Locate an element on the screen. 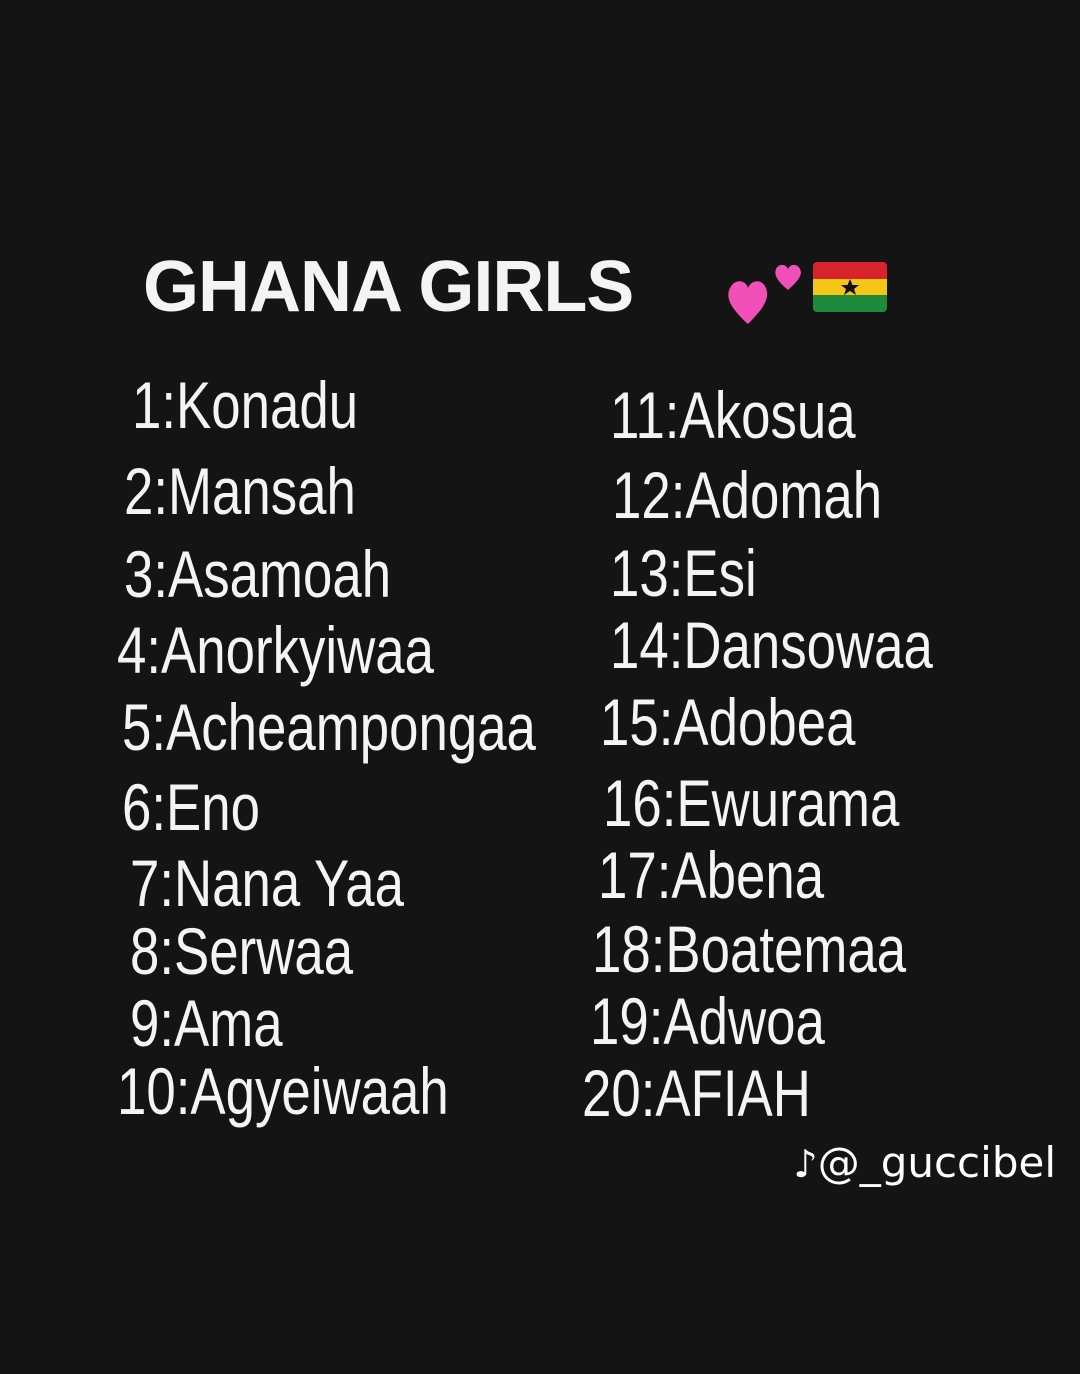 This screenshot has height=1374, width=1080. ghana-flag-icon is located at coordinates (850, 287).